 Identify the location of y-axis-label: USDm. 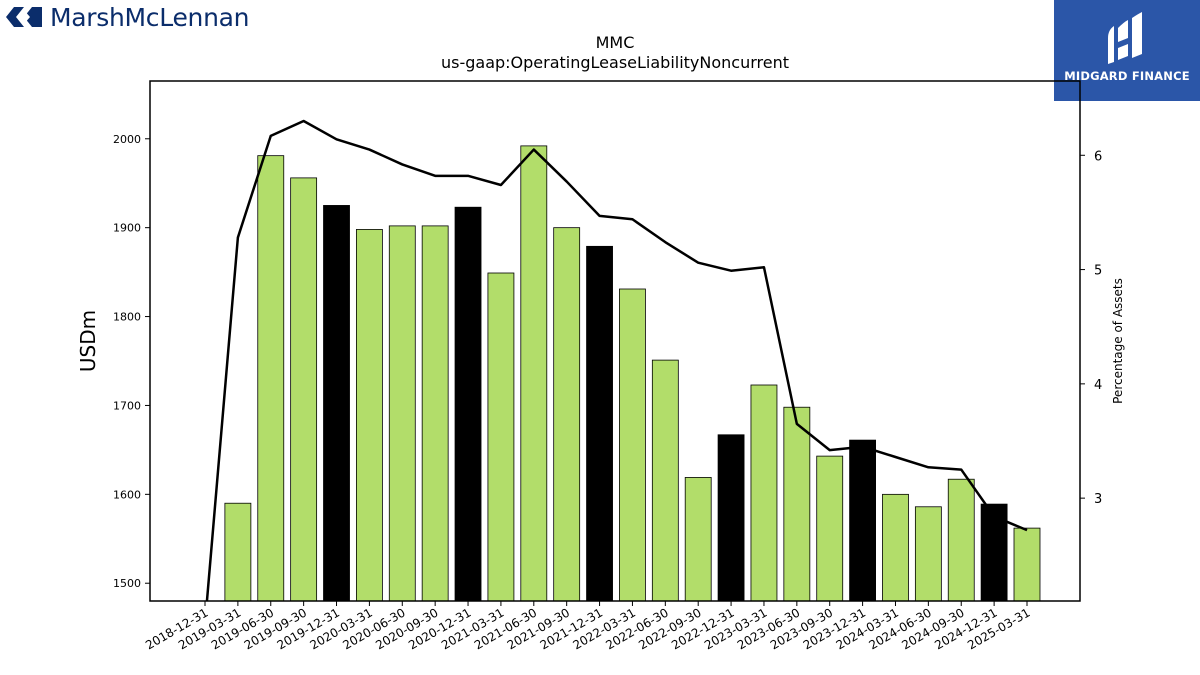
(88, 341).